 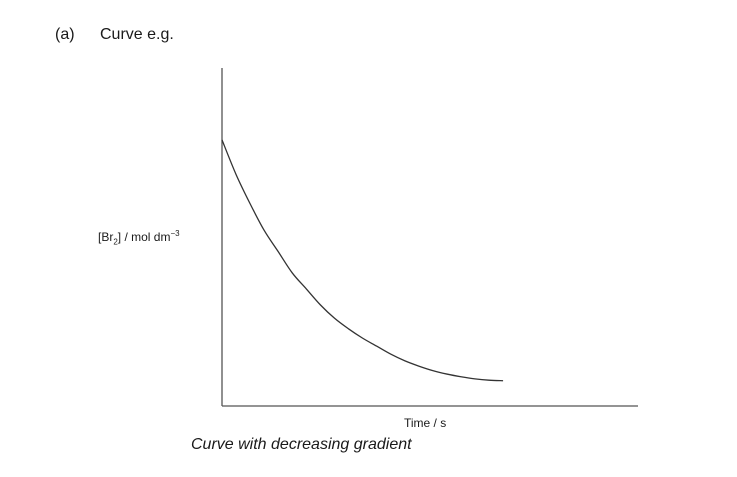 What do you see at coordinates (106, 237) in the screenshot?
I see `y-axis-label-main: [Br` at bounding box center [106, 237].